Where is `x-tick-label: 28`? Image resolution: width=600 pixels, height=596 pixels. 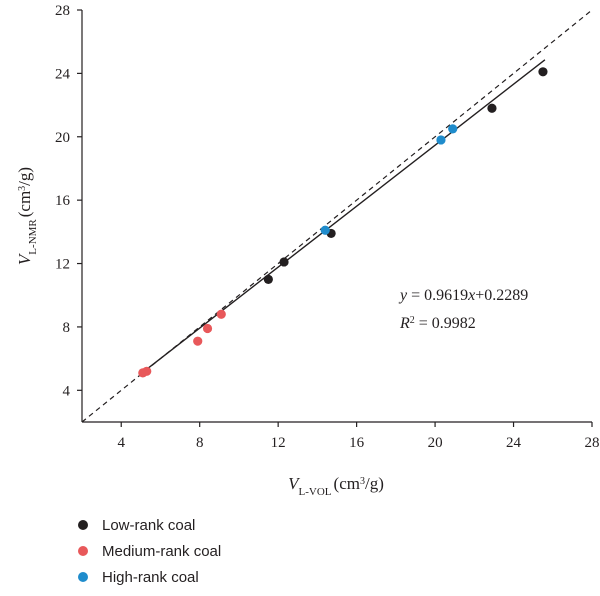
x-tick-label: 28 is located at coordinates (592, 443).